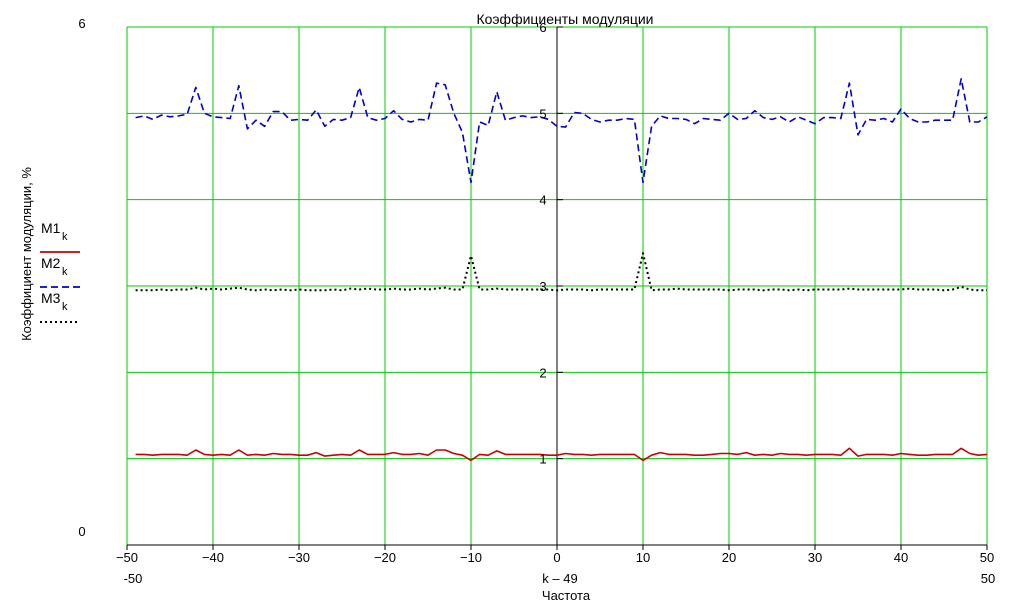 The image size is (1019, 607). What do you see at coordinates (542, 113) in the screenshot?
I see `y-tick-label: 5` at bounding box center [542, 113].